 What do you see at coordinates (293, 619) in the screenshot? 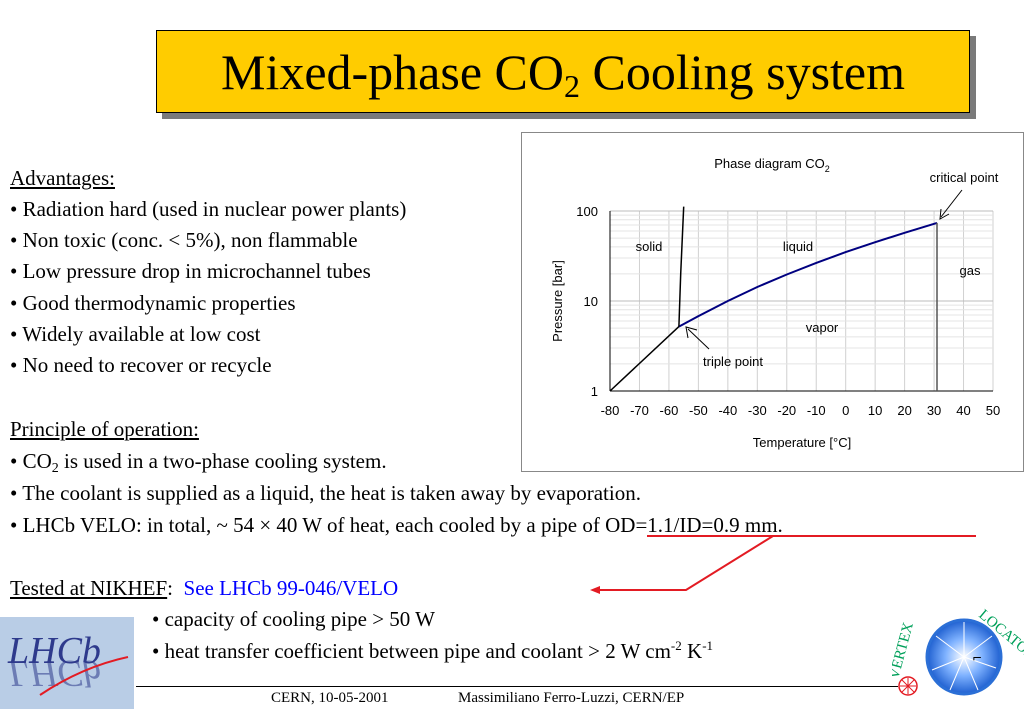
I see `tested-item: • capacity of cooling pipe > 50 W` at bounding box center [293, 619].